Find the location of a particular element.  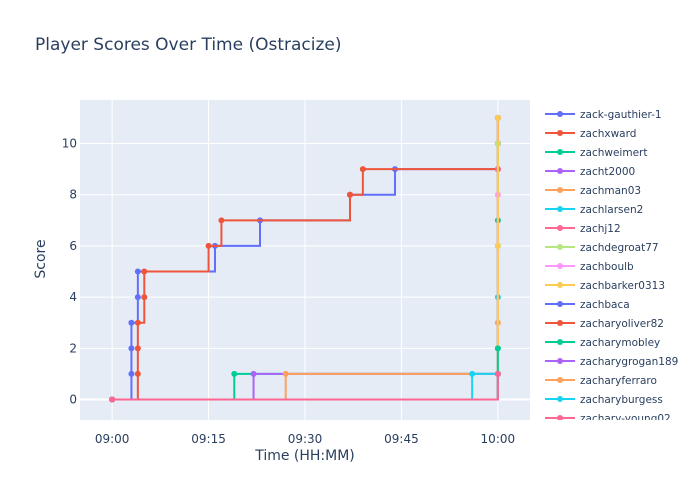

legend-item: zacharygrogan189 is located at coordinates (611, 362).